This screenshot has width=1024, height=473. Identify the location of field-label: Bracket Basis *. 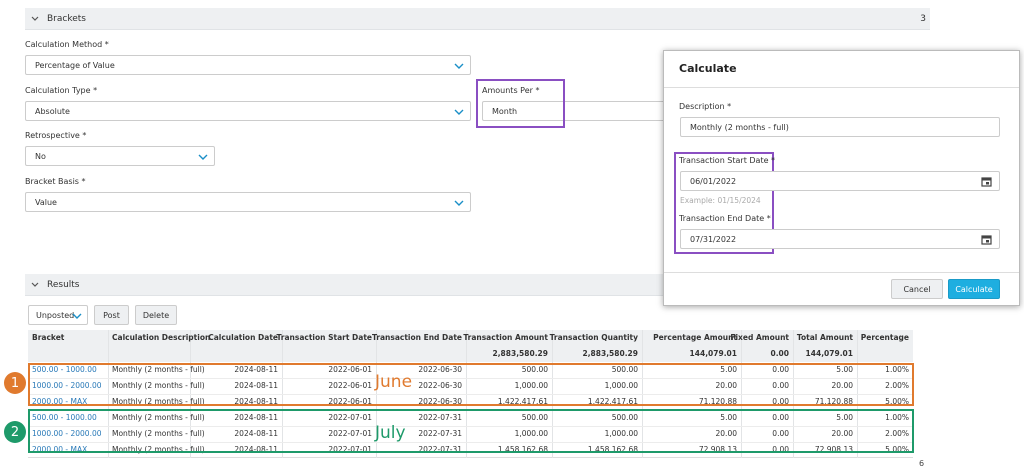
(55, 181).